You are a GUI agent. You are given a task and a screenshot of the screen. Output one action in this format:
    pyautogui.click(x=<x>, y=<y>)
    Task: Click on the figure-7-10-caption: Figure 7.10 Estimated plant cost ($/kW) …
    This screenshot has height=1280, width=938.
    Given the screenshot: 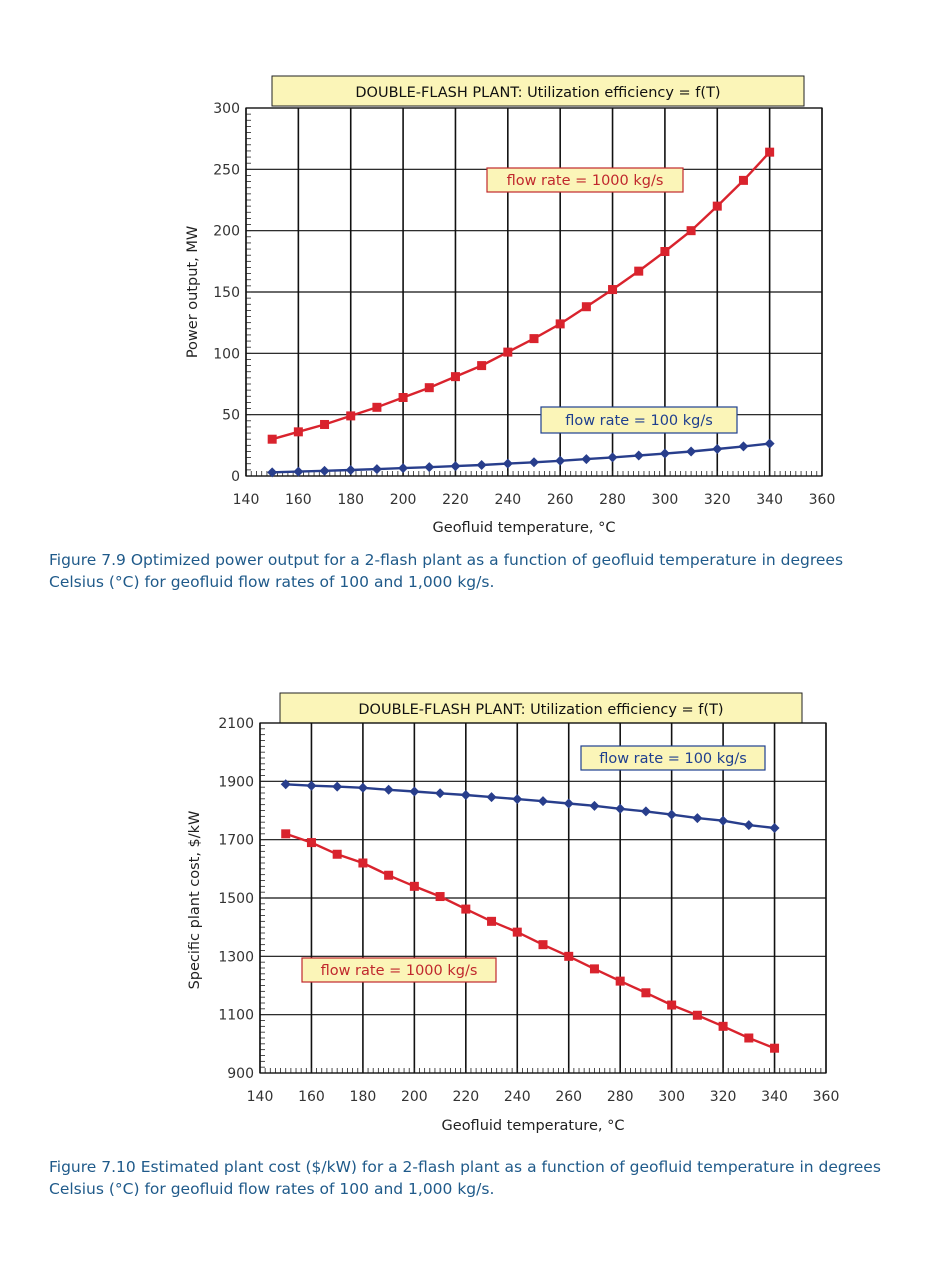 What is the action you would take?
    pyautogui.click(x=465, y=1178)
    